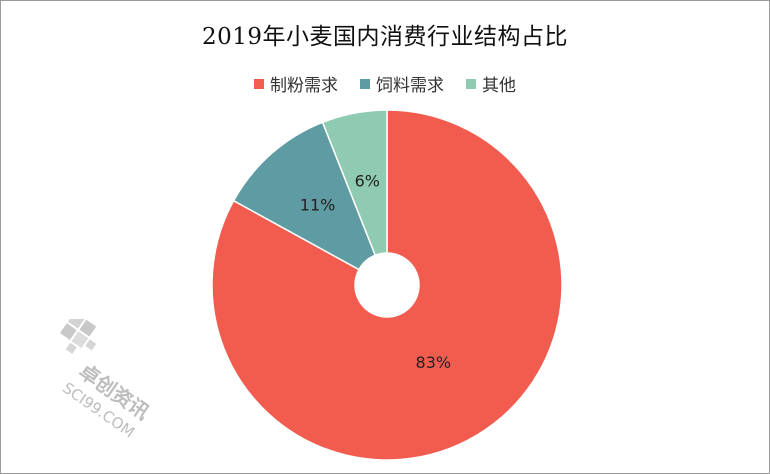  What do you see at coordinates (106, 380) in the screenshot?
I see `watermark-logo: 卓创资讯 SCI99.COM` at bounding box center [106, 380].